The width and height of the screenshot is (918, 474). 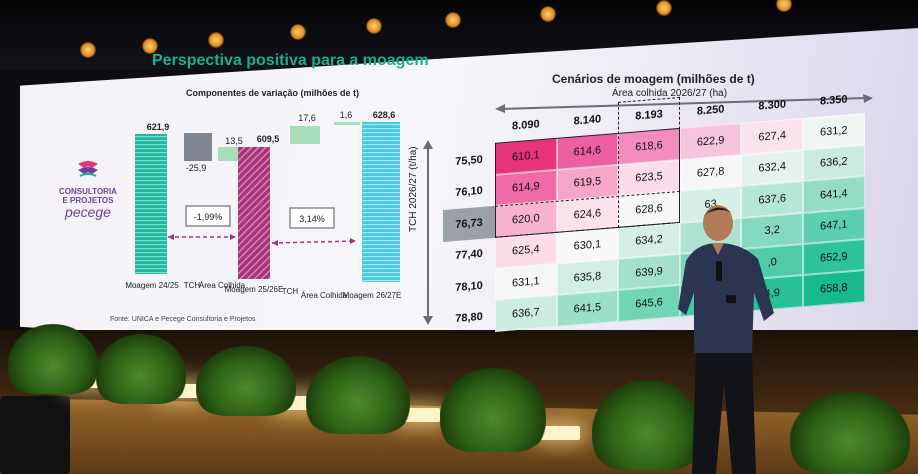 I want to click on bar-label: Moagem 25/26E, so click(x=254, y=289).